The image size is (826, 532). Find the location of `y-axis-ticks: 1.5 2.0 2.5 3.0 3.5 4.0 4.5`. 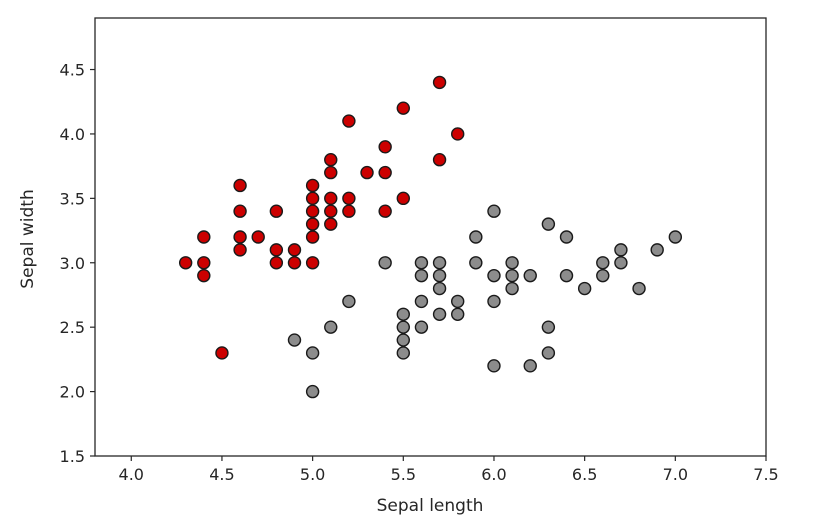

y-axis-ticks: 1.5 2.0 2.5 3.0 3.5 4.0 4.5 is located at coordinates (77, 263).